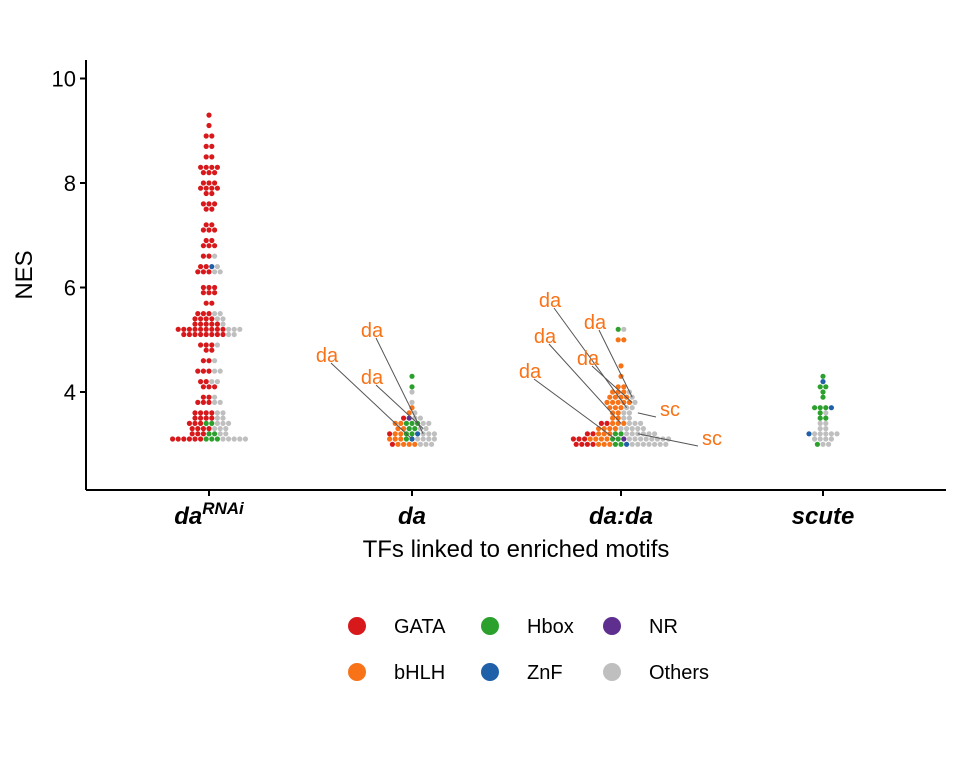 This screenshot has width=960, height=768. What do you see at coordinates (24, 274) in the screenshot?
I see `y-axis-title: NES` at bounding box center [24, 274].